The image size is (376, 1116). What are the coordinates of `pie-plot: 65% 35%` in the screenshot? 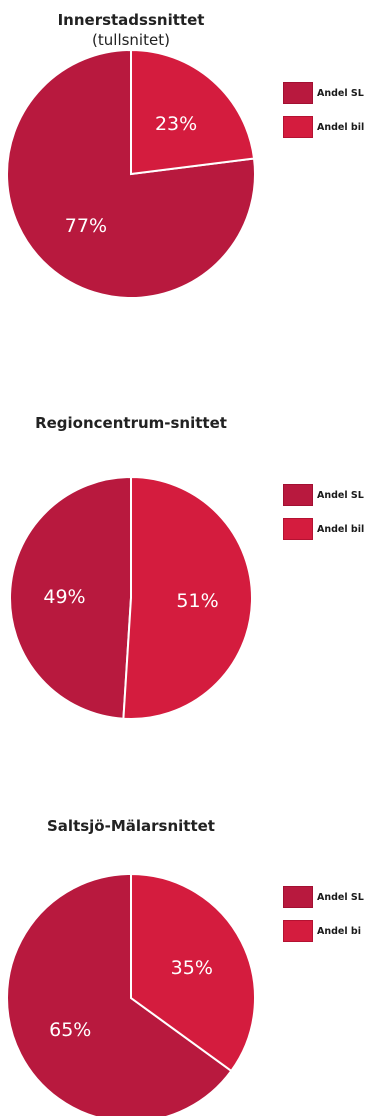 It's located at (131, 994).